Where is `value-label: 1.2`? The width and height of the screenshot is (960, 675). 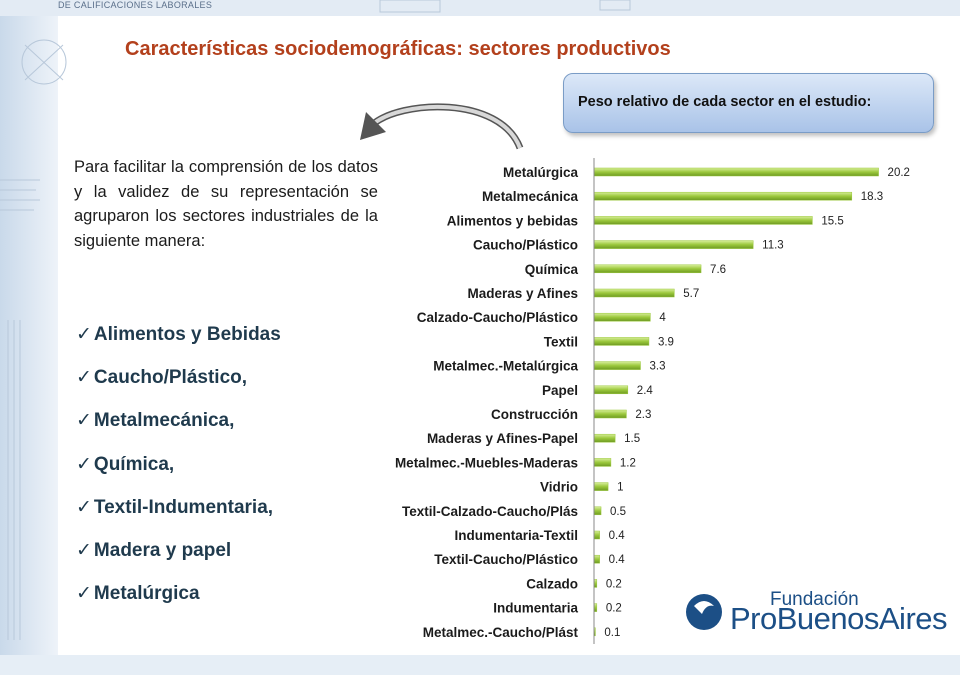 value-label: 1.2 is located at coordinates (628, 463).